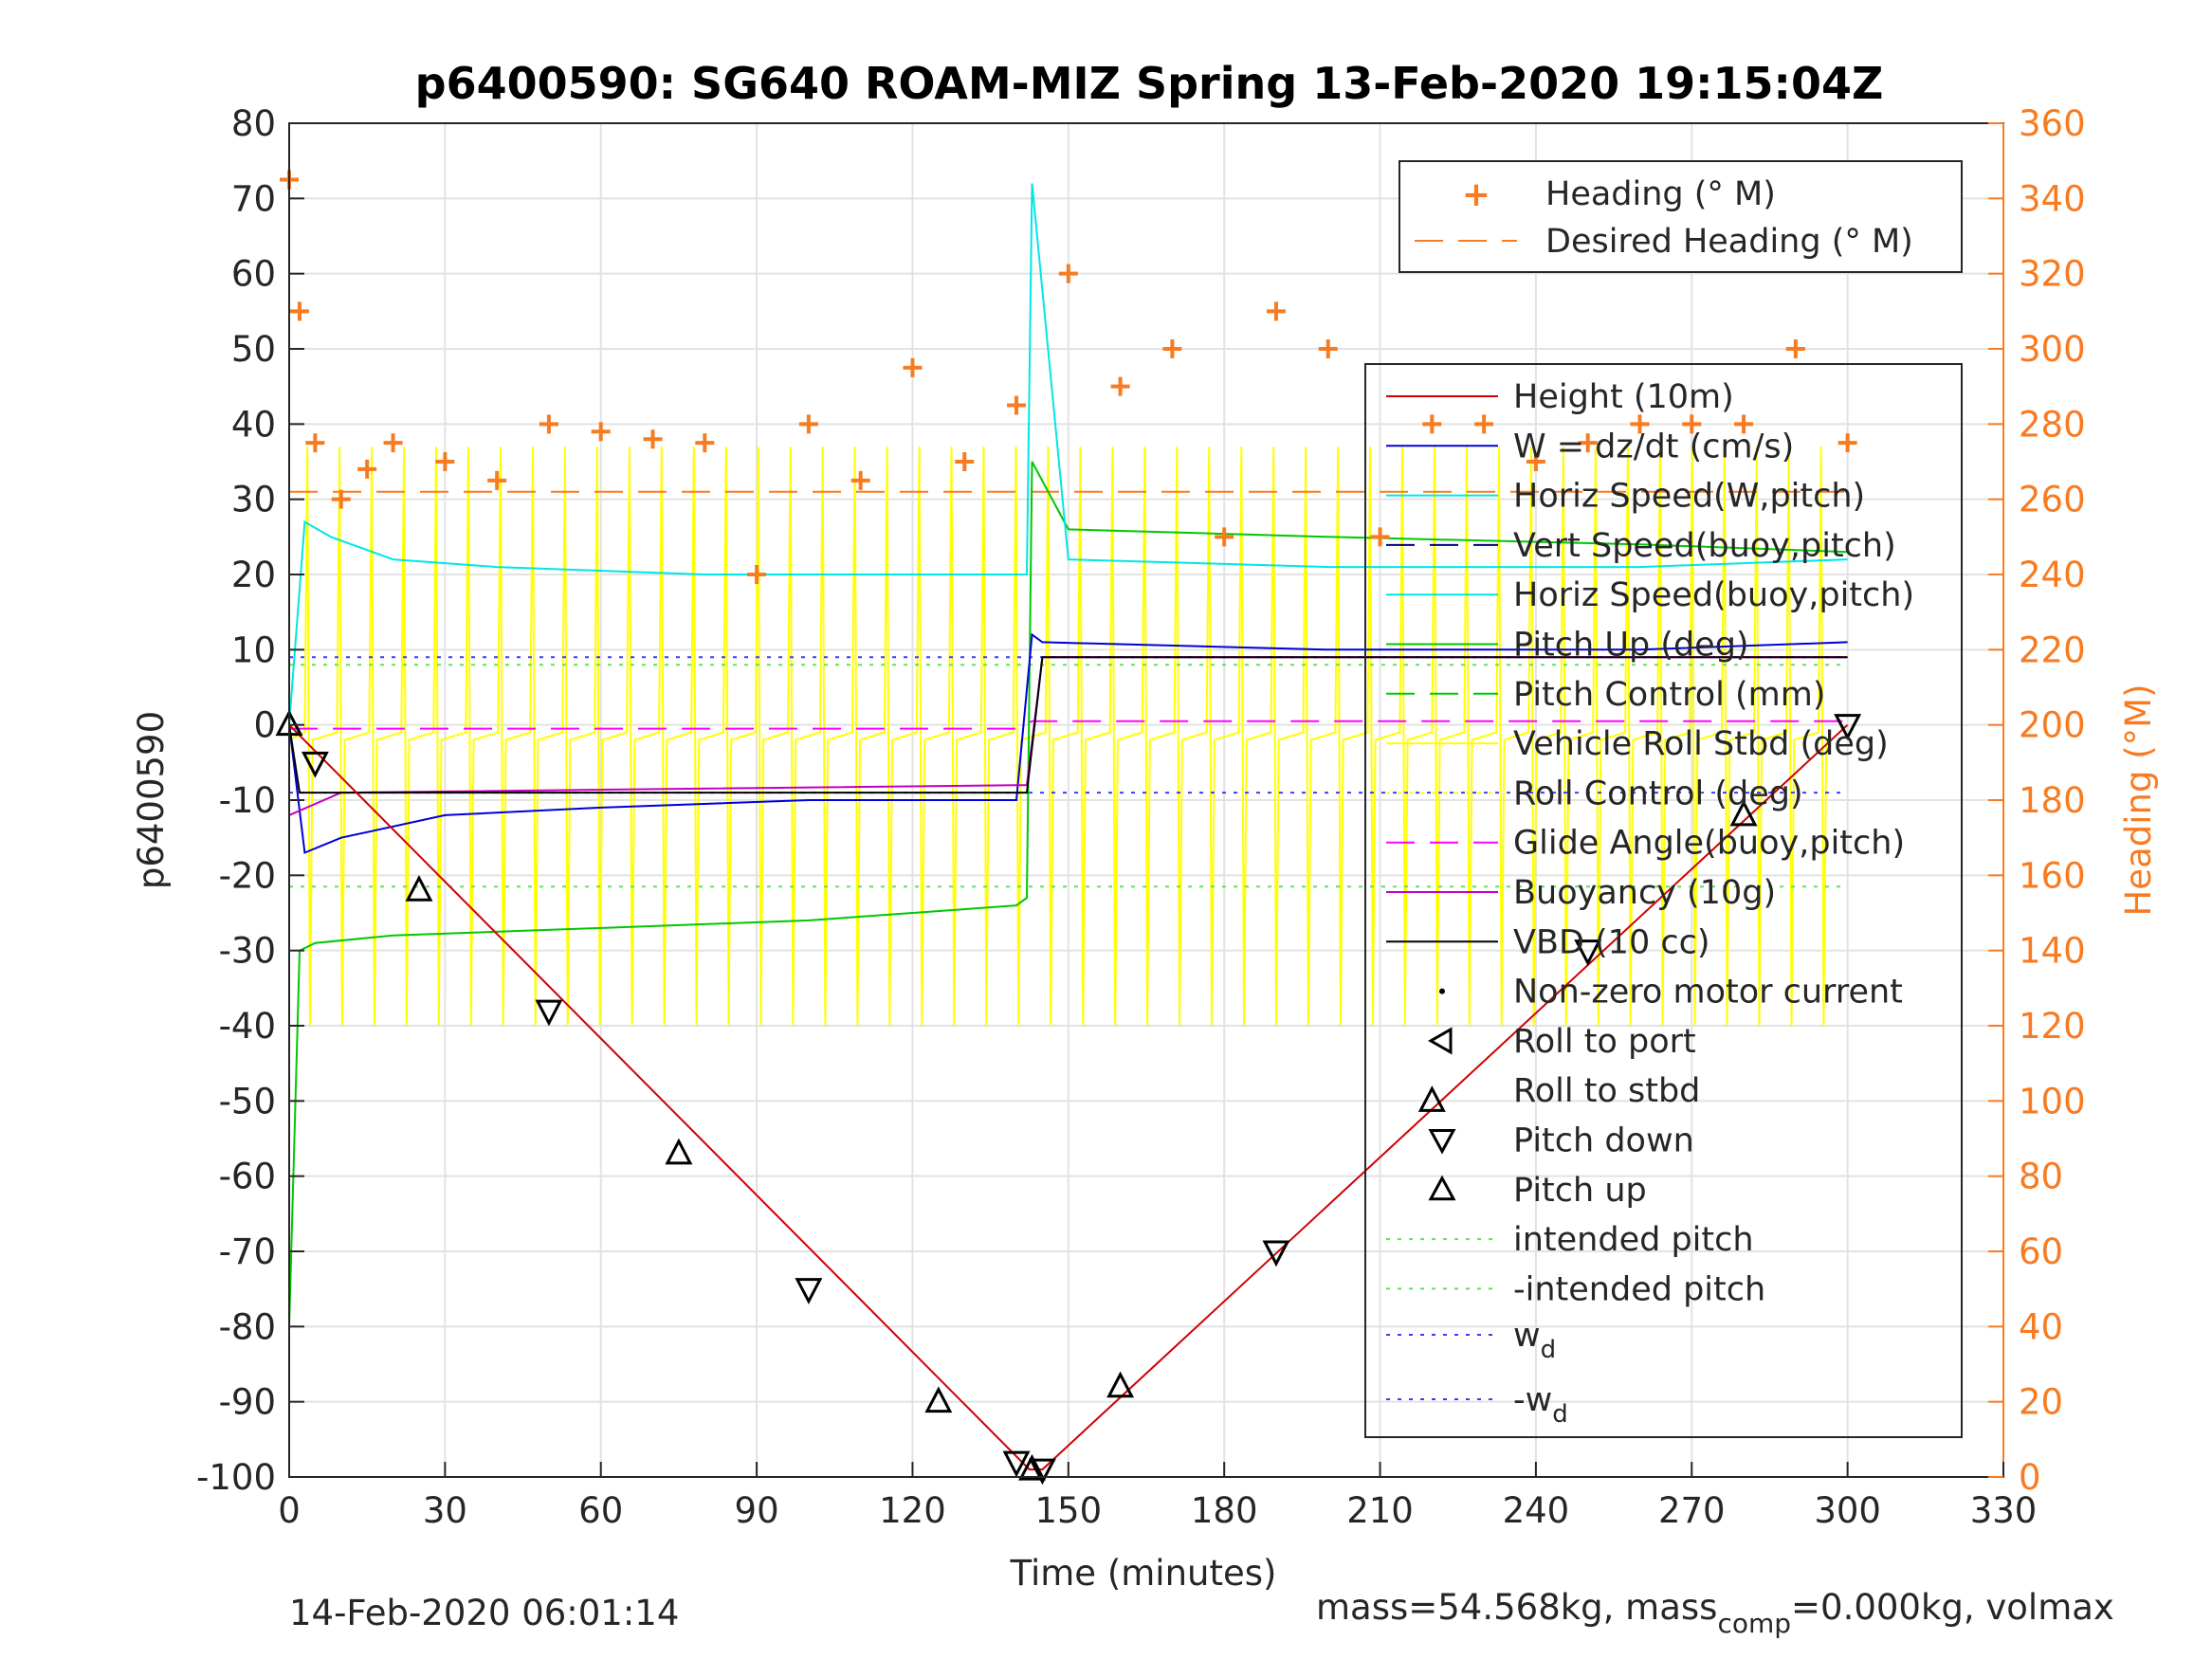  Describe the element at coordinates (1631, 646) in the screenshot. I see `legend-main-label-5: Pitch Up (deg)` at that location.